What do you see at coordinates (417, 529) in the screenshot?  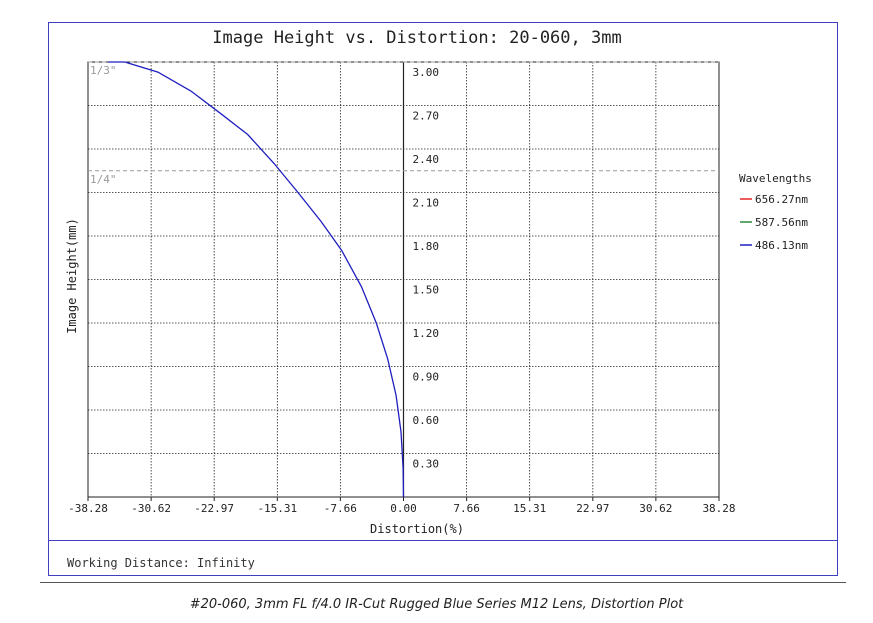 I see `x-axis-label: Distortion(%)` at bounding box center [417, 529].